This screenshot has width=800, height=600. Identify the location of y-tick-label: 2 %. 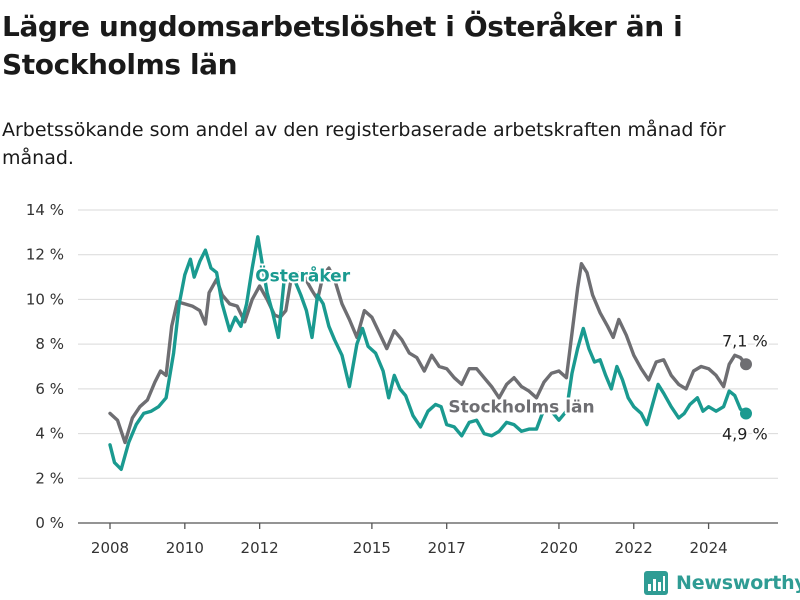
(49, 478).